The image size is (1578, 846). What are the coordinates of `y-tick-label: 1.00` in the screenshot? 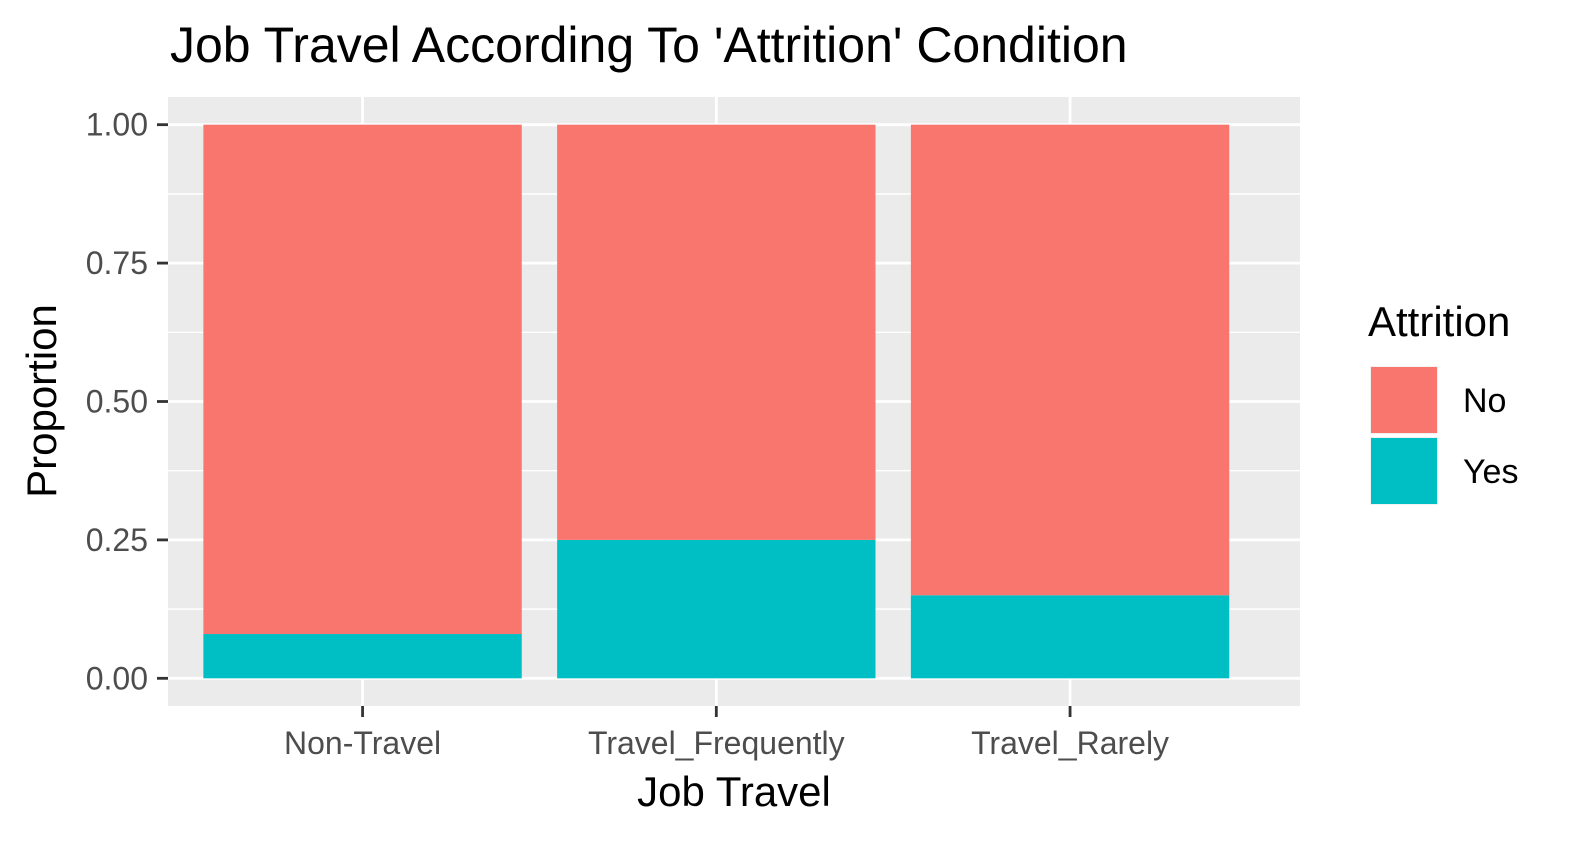 It's located at (117, 125).